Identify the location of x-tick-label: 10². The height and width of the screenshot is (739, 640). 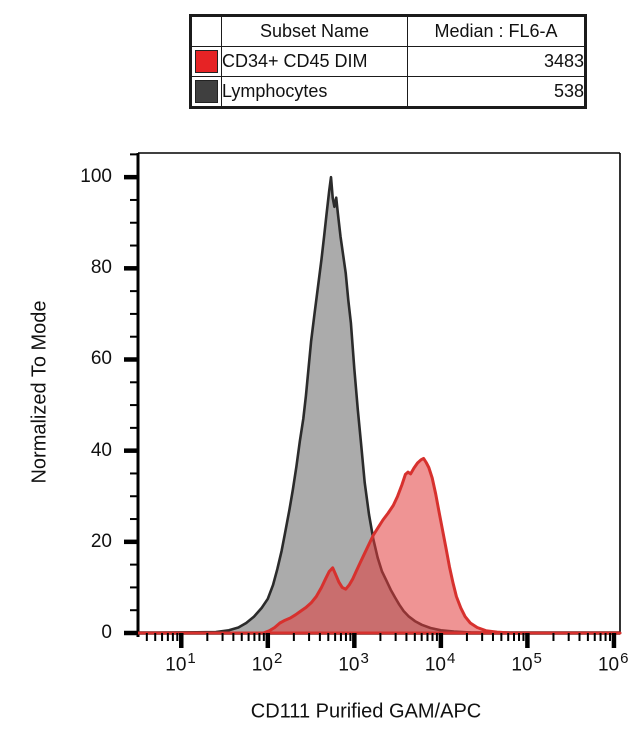
(267, 663).